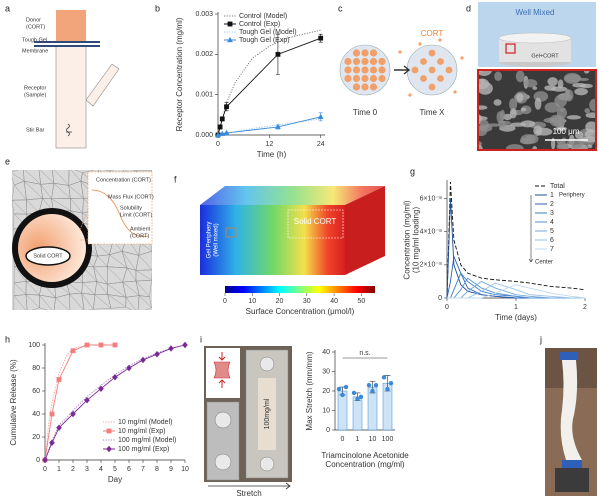 Image resolution: width=600 pixels, height=501 pixels. I want to click on box-front, so click(272, 240).